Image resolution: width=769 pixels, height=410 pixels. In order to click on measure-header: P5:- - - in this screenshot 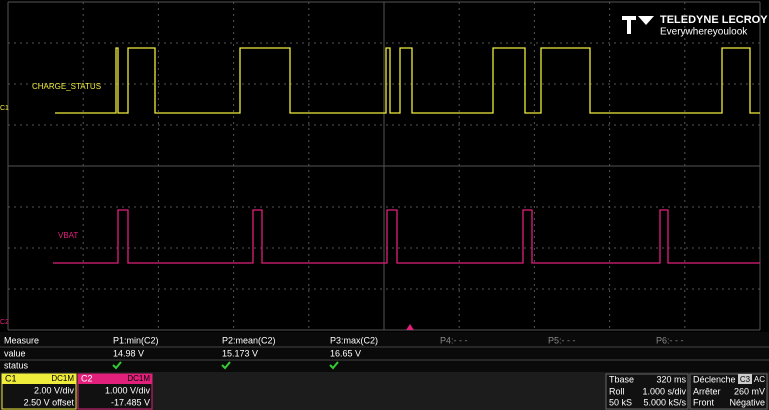, I will do `click(562, 340)`.